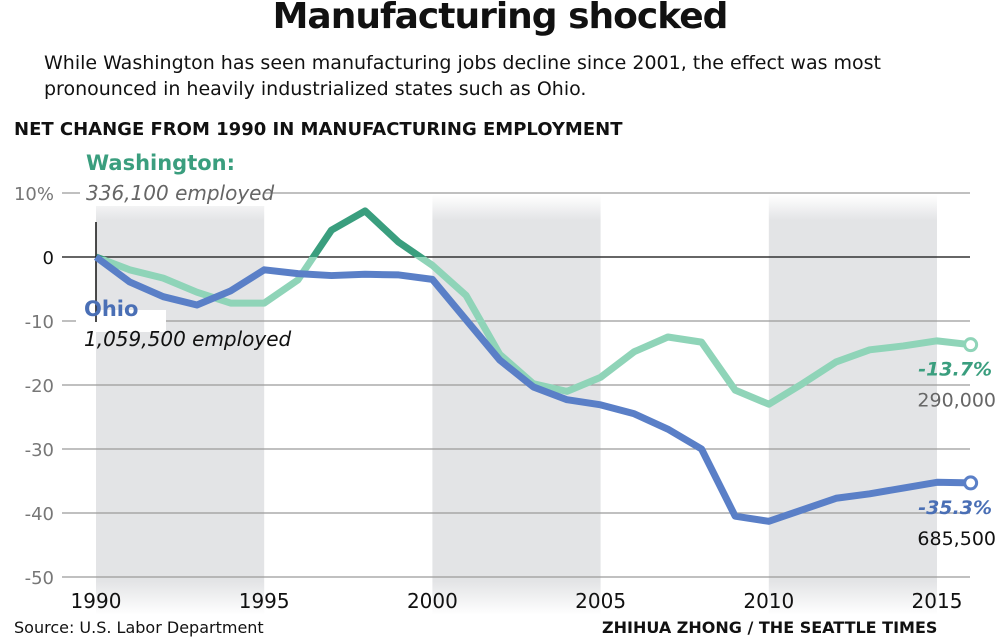 Image resolution: width=1000 pixels, height=637 pixels. What do you see at coordinates (937, 601) in the screenshot?
I see `x-tick-label: 2015` at bounding box center [937, 601].